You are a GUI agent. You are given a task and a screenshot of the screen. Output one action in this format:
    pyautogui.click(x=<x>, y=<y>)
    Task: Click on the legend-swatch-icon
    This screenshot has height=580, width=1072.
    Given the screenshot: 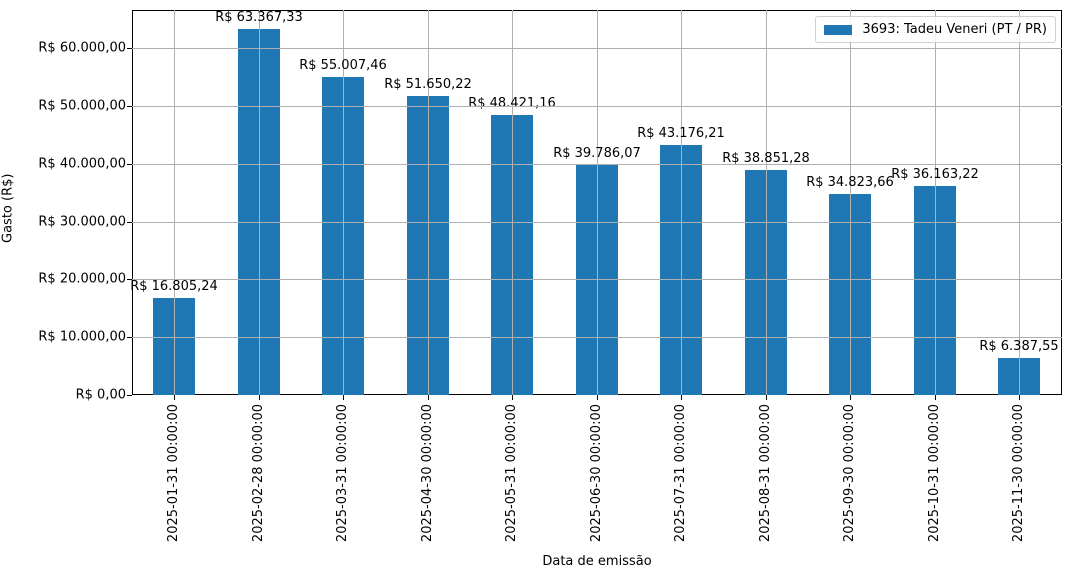 What is the action you would take?
    pyautogui.click(x=838, y=29)
    